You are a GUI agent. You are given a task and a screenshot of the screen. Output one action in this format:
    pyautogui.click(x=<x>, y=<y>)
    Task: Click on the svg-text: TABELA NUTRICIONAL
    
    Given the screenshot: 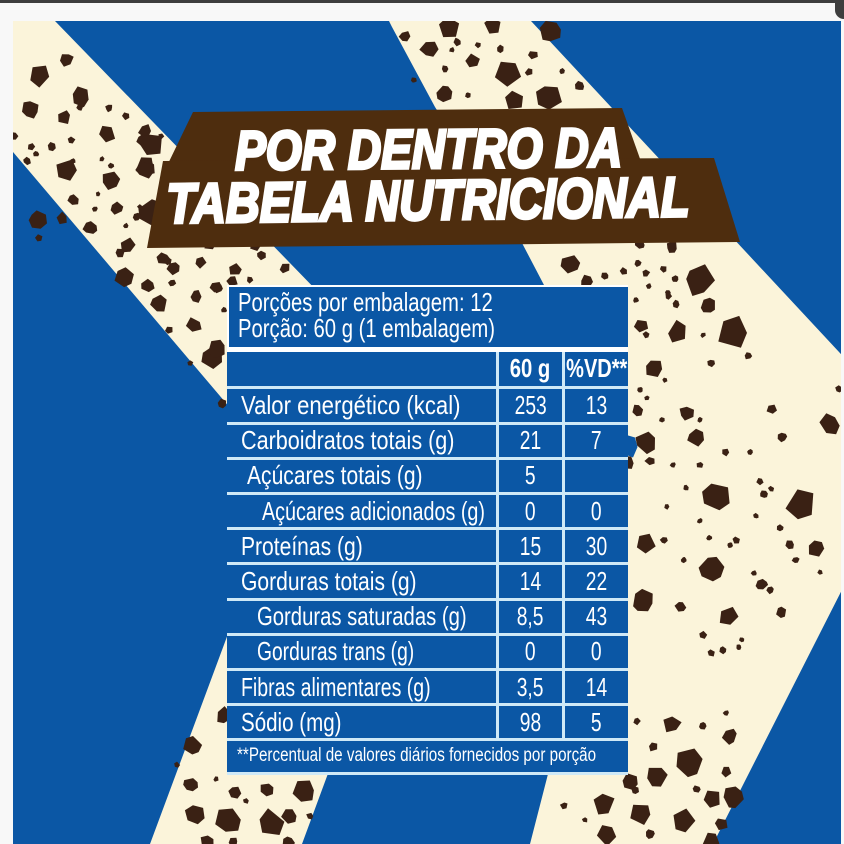 What is the action you would take?
    pyautogui.click(x=428, y=200)
    